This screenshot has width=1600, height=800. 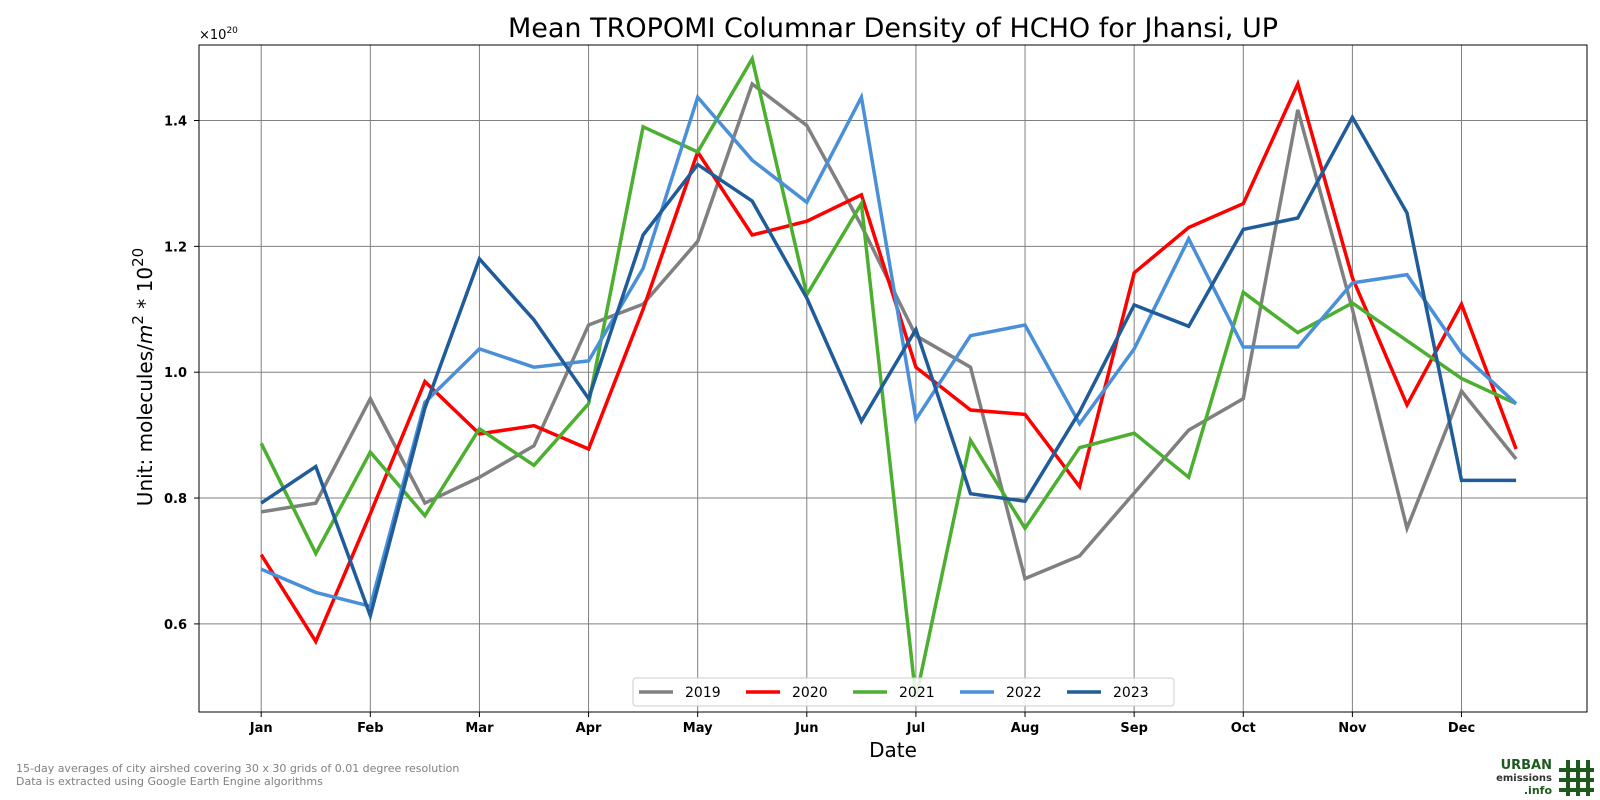 What do you see at coordinates (893, 750) in the screenshot?
I see `x-axis-label: Date` at bounding box center [893, 750].